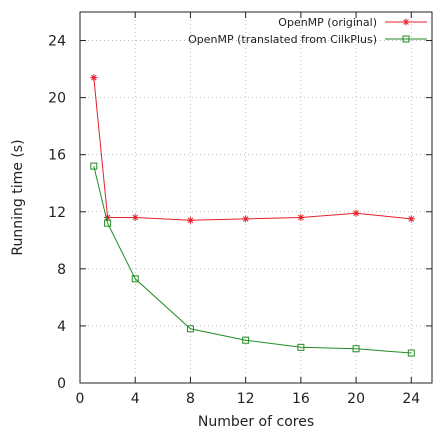 Image resolution: width=446 pixels, height=435 pixels. Describe the element at coordinates (57, 156) in the screenshot. I see `y-tick-label: 16` at that location.